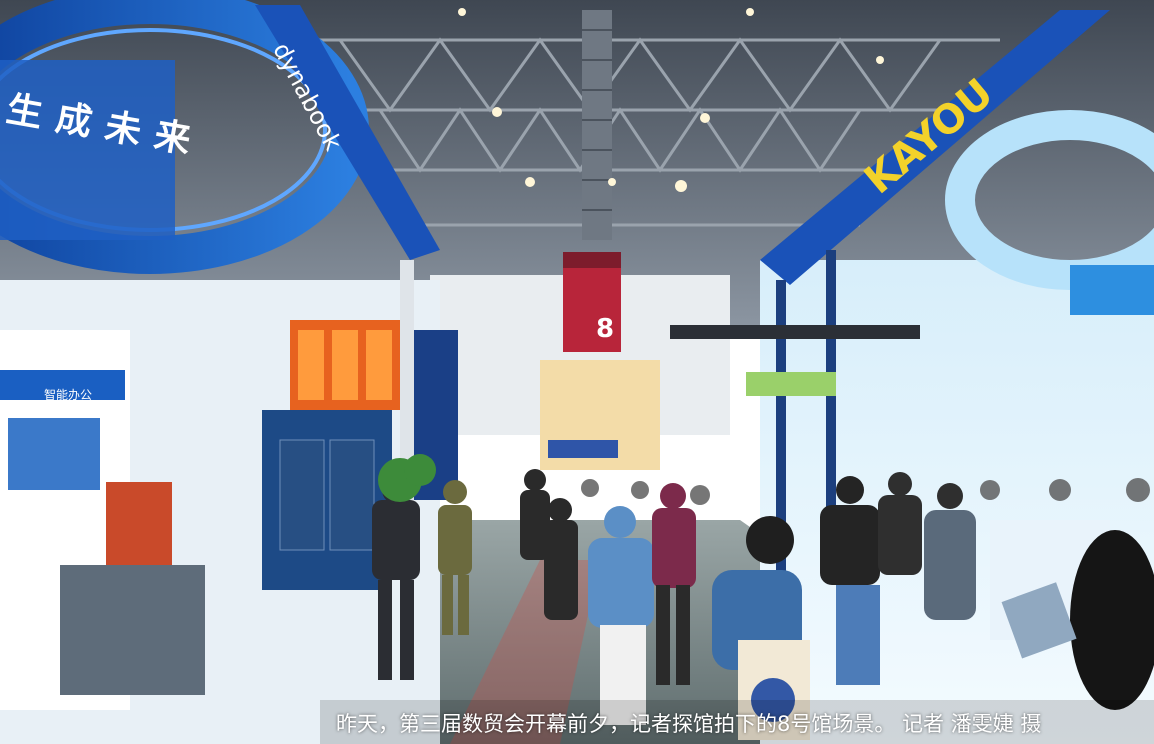 This screenshot has height=744, width=1154. Describe the element at coordinates (62, 385) in the screenshot. I see `left-panel-header` at that location.